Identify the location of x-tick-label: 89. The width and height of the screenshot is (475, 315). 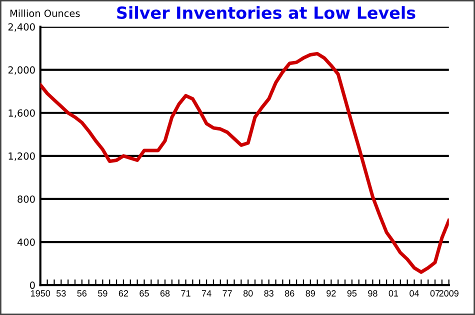
(310, 293).